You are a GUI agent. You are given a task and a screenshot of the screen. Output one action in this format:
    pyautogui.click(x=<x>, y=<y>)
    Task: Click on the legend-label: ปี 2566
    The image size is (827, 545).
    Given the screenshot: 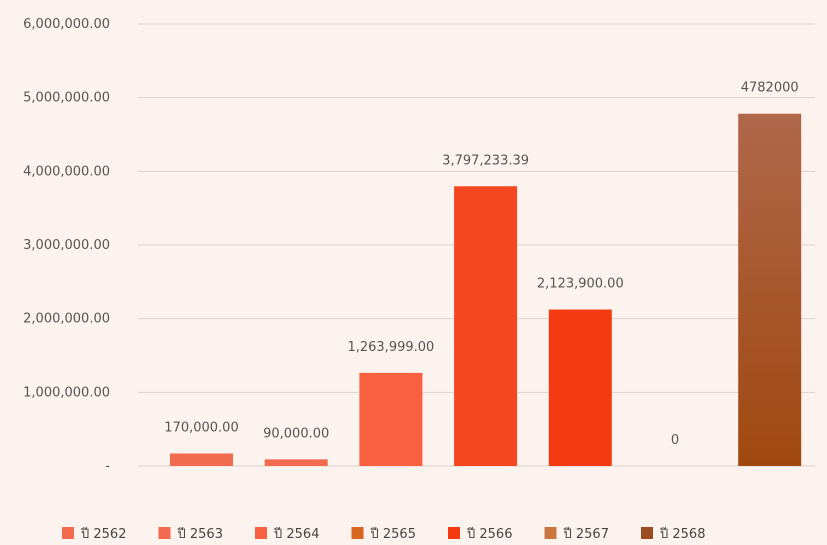 What is the action you would take?
    pyautogui.click(x=489, y=534)
    